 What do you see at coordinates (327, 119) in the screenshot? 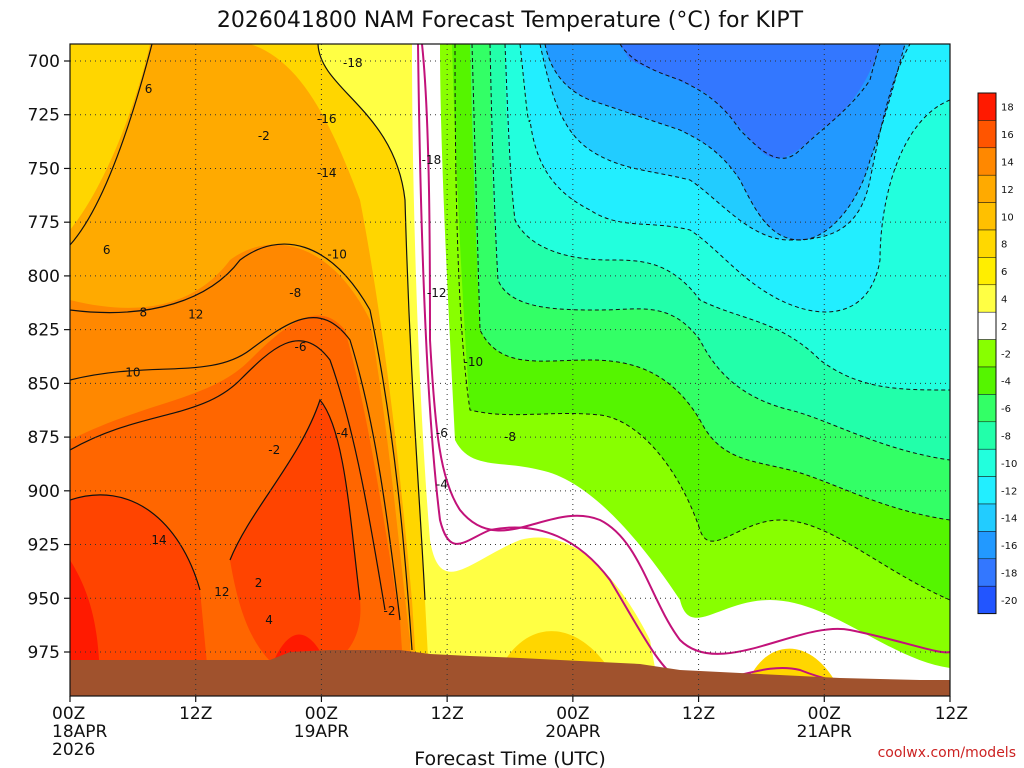
I see `contour-label: -16` at bounding box center [327, 119].